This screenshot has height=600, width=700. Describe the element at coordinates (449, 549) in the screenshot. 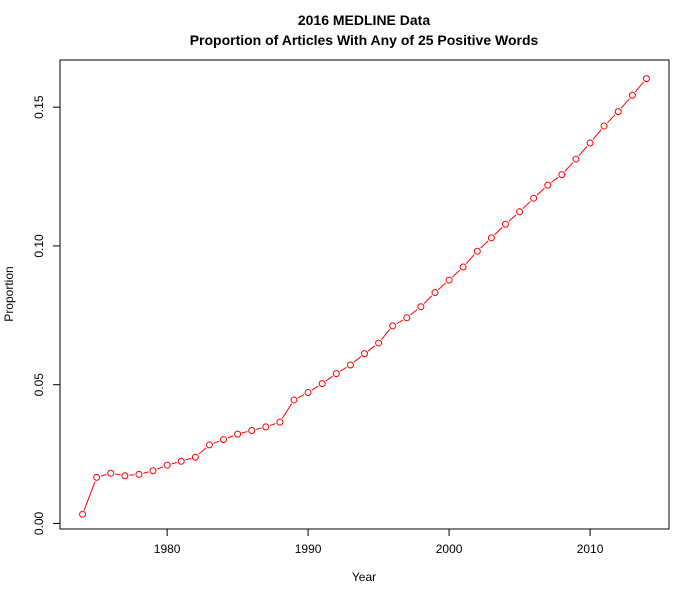

I see `x-tick-label: 2000` at that location.